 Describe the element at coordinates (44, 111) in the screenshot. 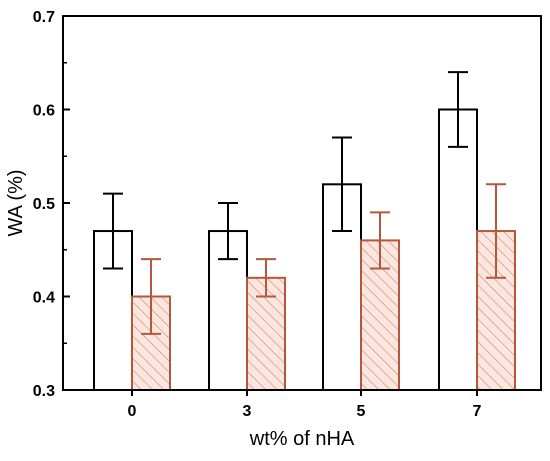

I see `y-tick-label-0.6: 0.6` at that location.